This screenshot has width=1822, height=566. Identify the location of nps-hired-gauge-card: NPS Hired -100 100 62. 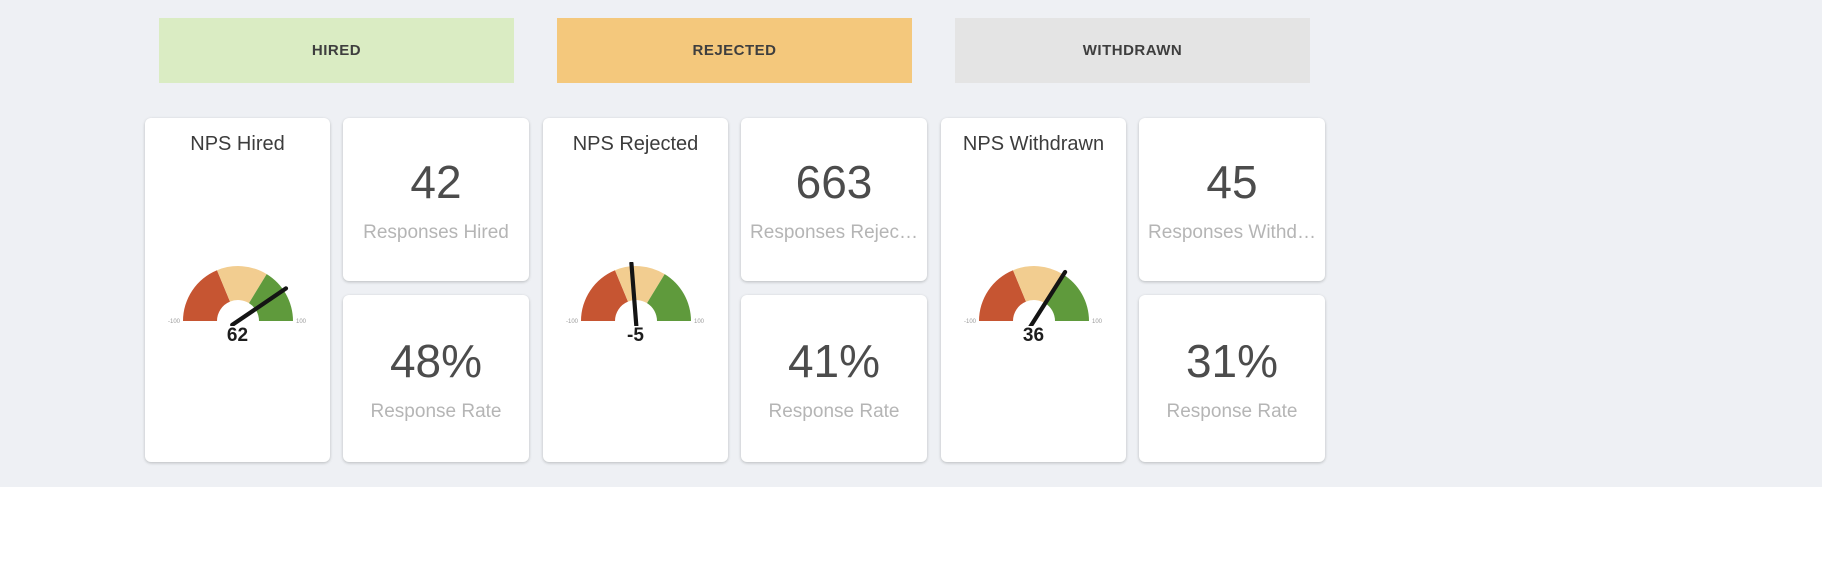
(237, 290).